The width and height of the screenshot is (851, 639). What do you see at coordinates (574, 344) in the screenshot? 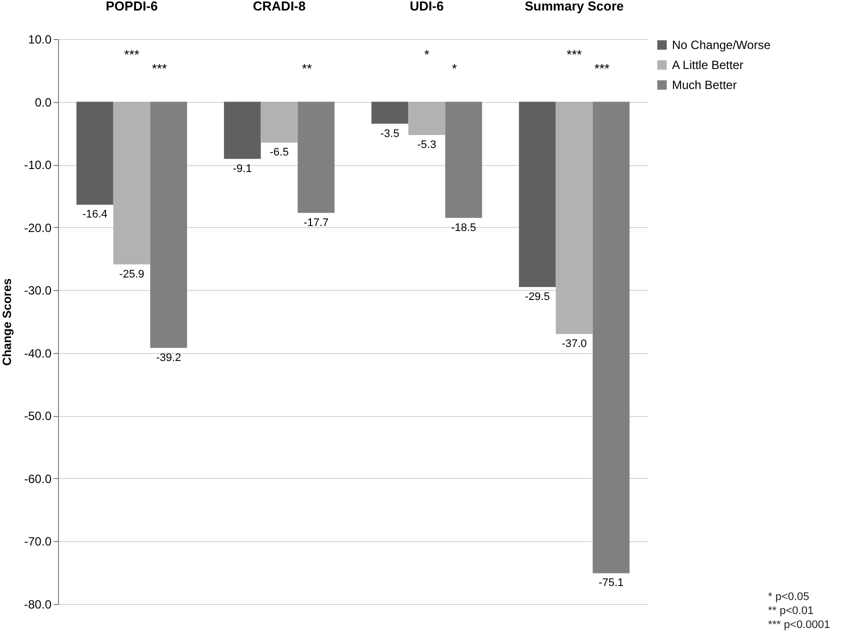
I see `data-label: -37.0` at bounding box center [574, 344].